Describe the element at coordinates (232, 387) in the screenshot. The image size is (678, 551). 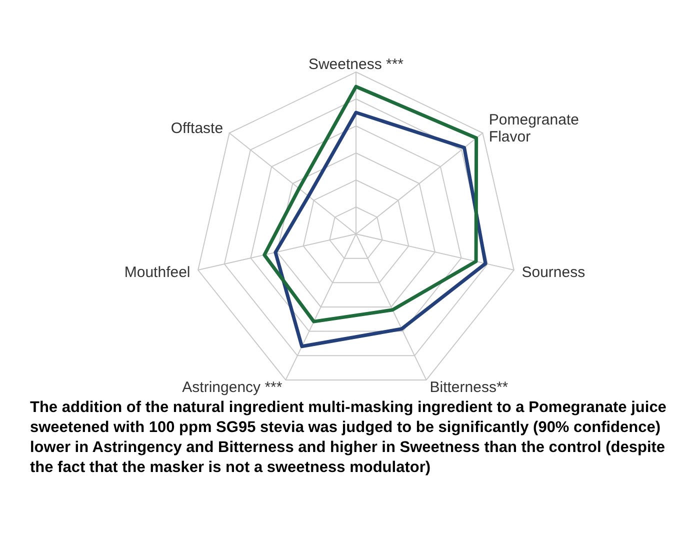
I see `spoke-label: Astringency ***` at that location.